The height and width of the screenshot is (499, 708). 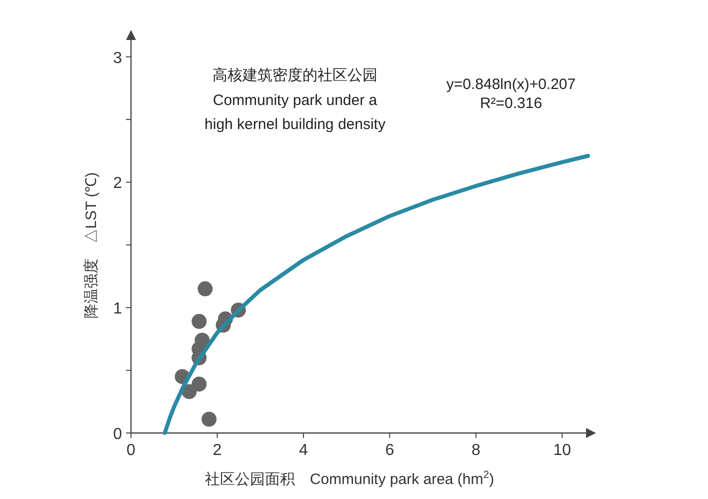 What do you see at coordinates (349, 478) in the screenshot?
I see `x-axis-title: 社区公园面积 Community park area (hm$^{2}$)` at bounding box center [349, 478].